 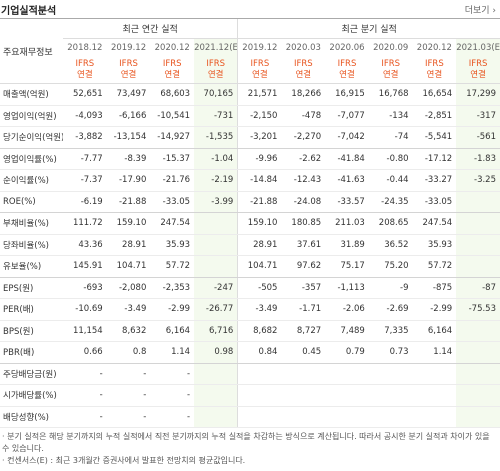 I want to click on data-cell: -3,201, so click(x=259, y=137).